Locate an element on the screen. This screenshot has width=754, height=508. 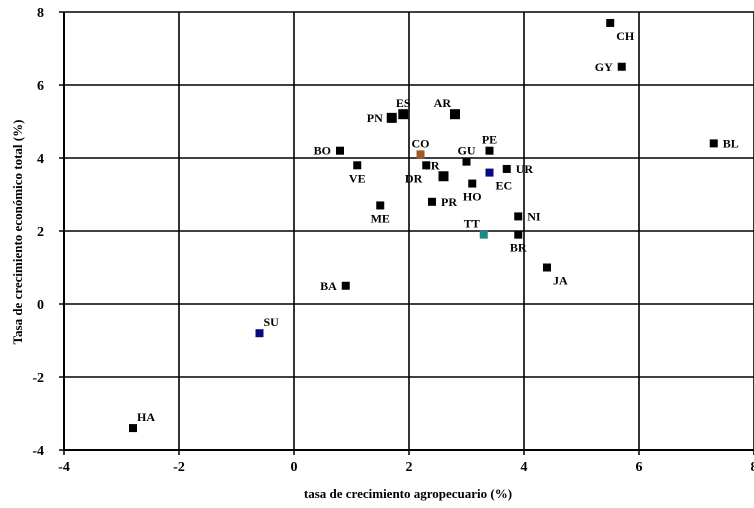
x-tick-label: 4 is located at coordinates (524, 467).